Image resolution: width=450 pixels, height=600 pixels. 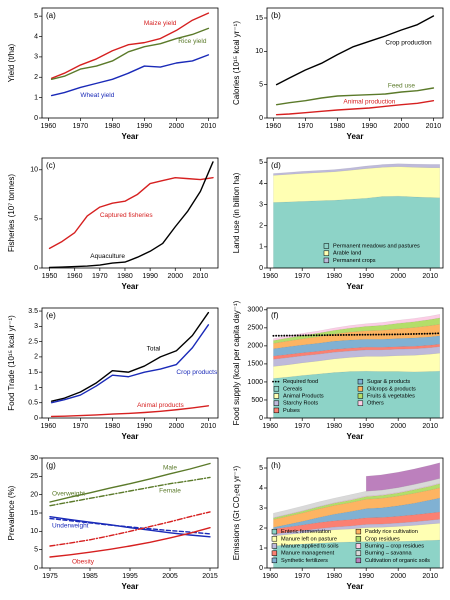 What do you see at coordinates (236, 362) in the screenshot?
I see `y-axis-label: Food supply (kcal per capita day⁻¹)` at bounding box center [236, 362].